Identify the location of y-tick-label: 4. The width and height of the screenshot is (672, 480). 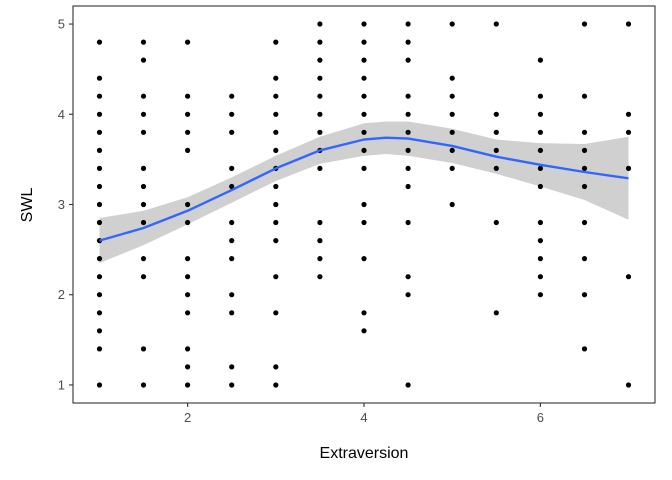
(61, 114).